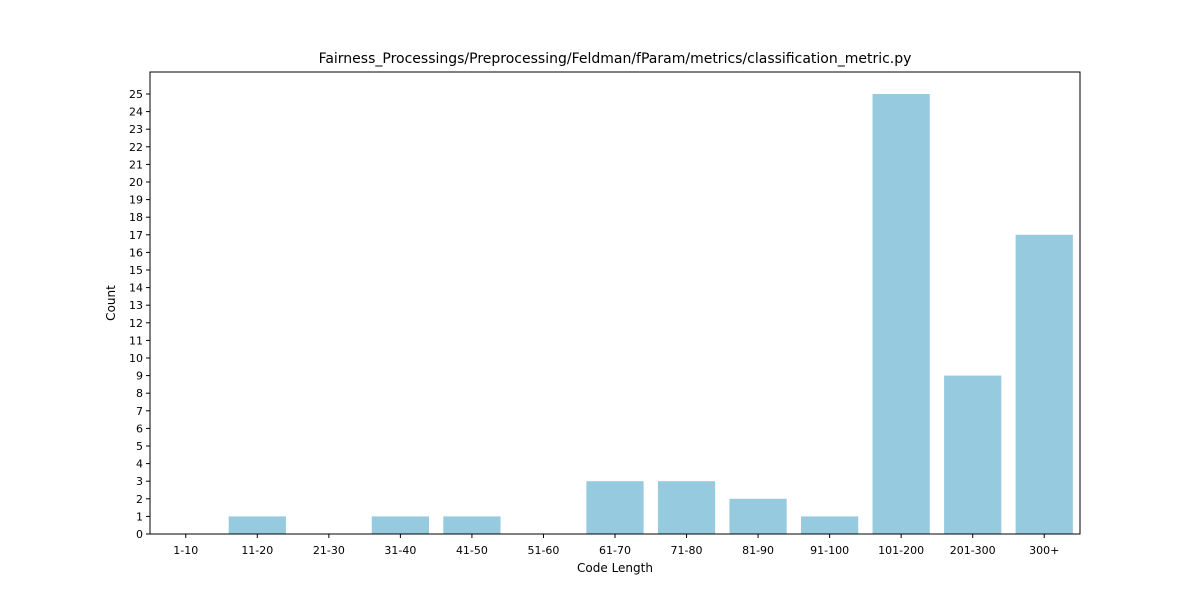  I want to click on y-tick-label: 2, so click(139, 499).